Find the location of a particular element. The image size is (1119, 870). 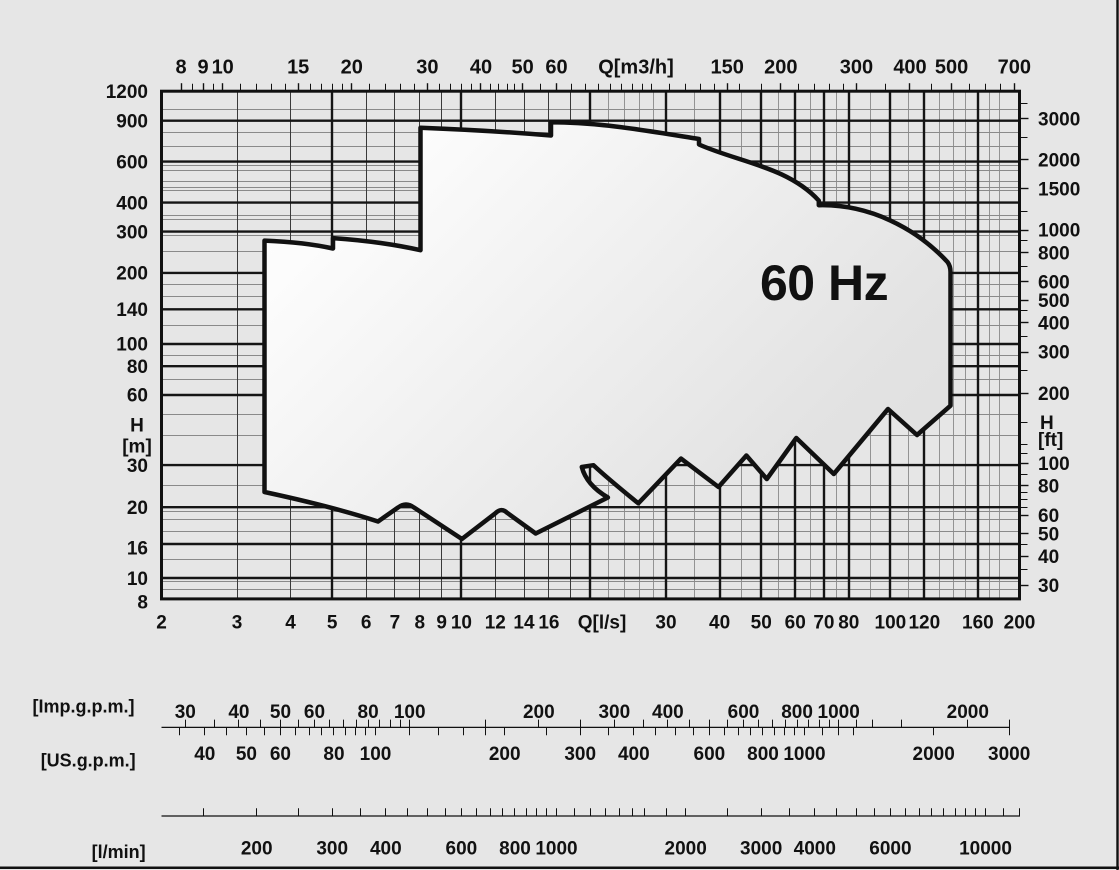

svg-text: 120 is located at coordinates (924, 623).